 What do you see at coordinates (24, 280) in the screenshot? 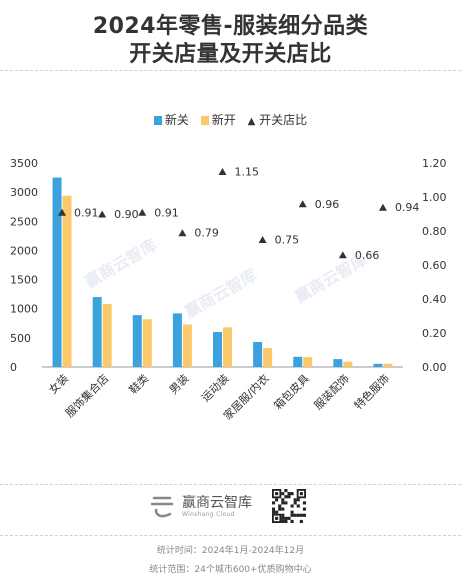
I see `y-left-tick-label: 1500` at bounding box center [24, 280].